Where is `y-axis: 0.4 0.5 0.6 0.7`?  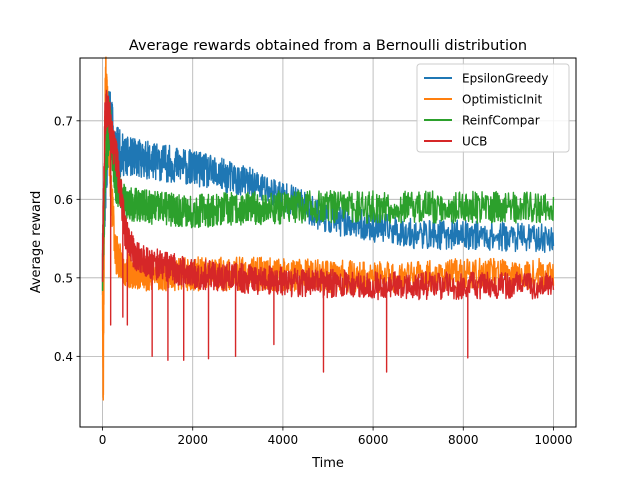 y-axis: 0.4 0.5 0.6 0.7 is located at coordinates (67, 239).